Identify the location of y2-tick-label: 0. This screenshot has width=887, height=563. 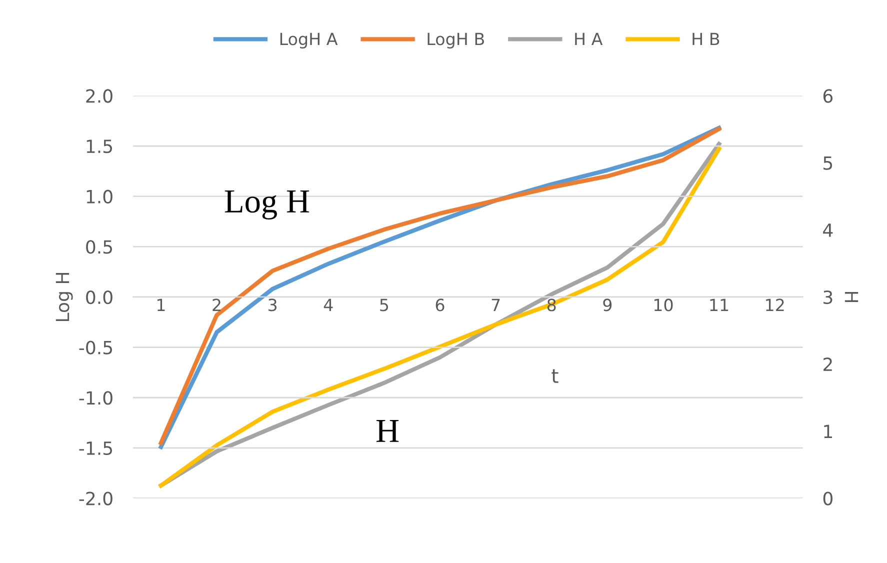
(827, 499).